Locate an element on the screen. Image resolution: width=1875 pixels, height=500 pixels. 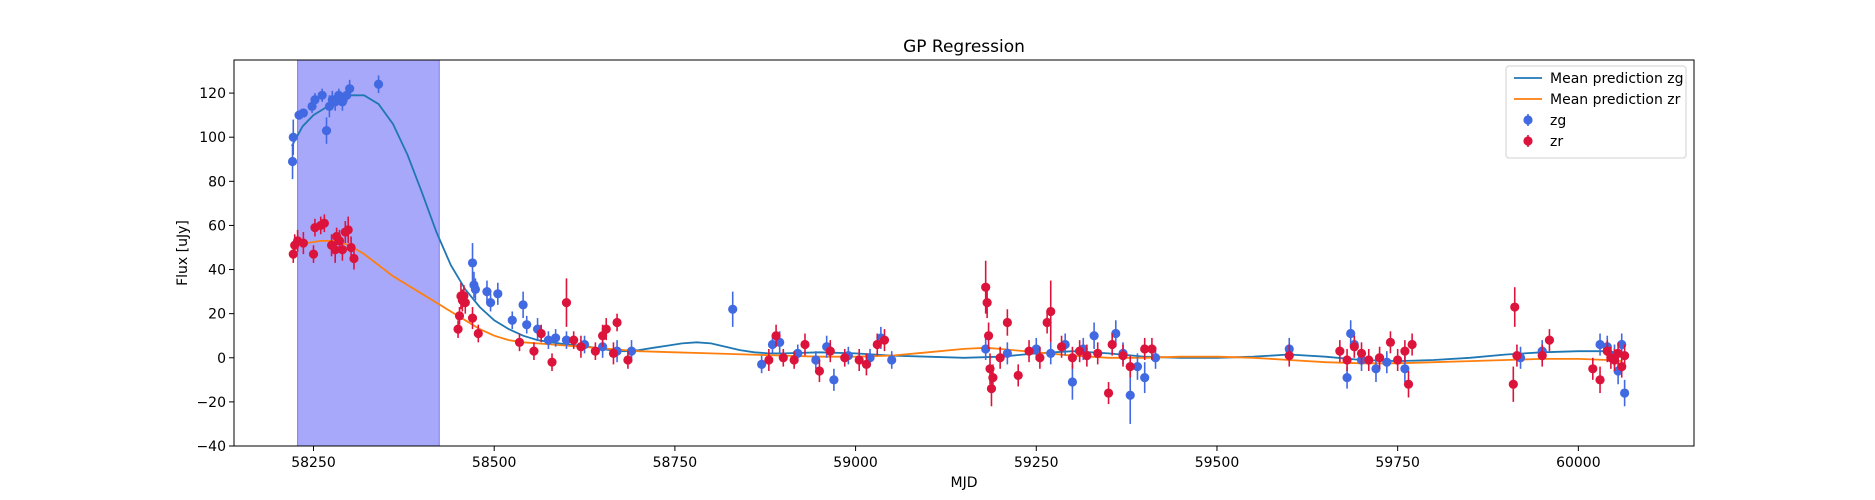
x-tick-label: 58250 is located at coordinates (313, 463).